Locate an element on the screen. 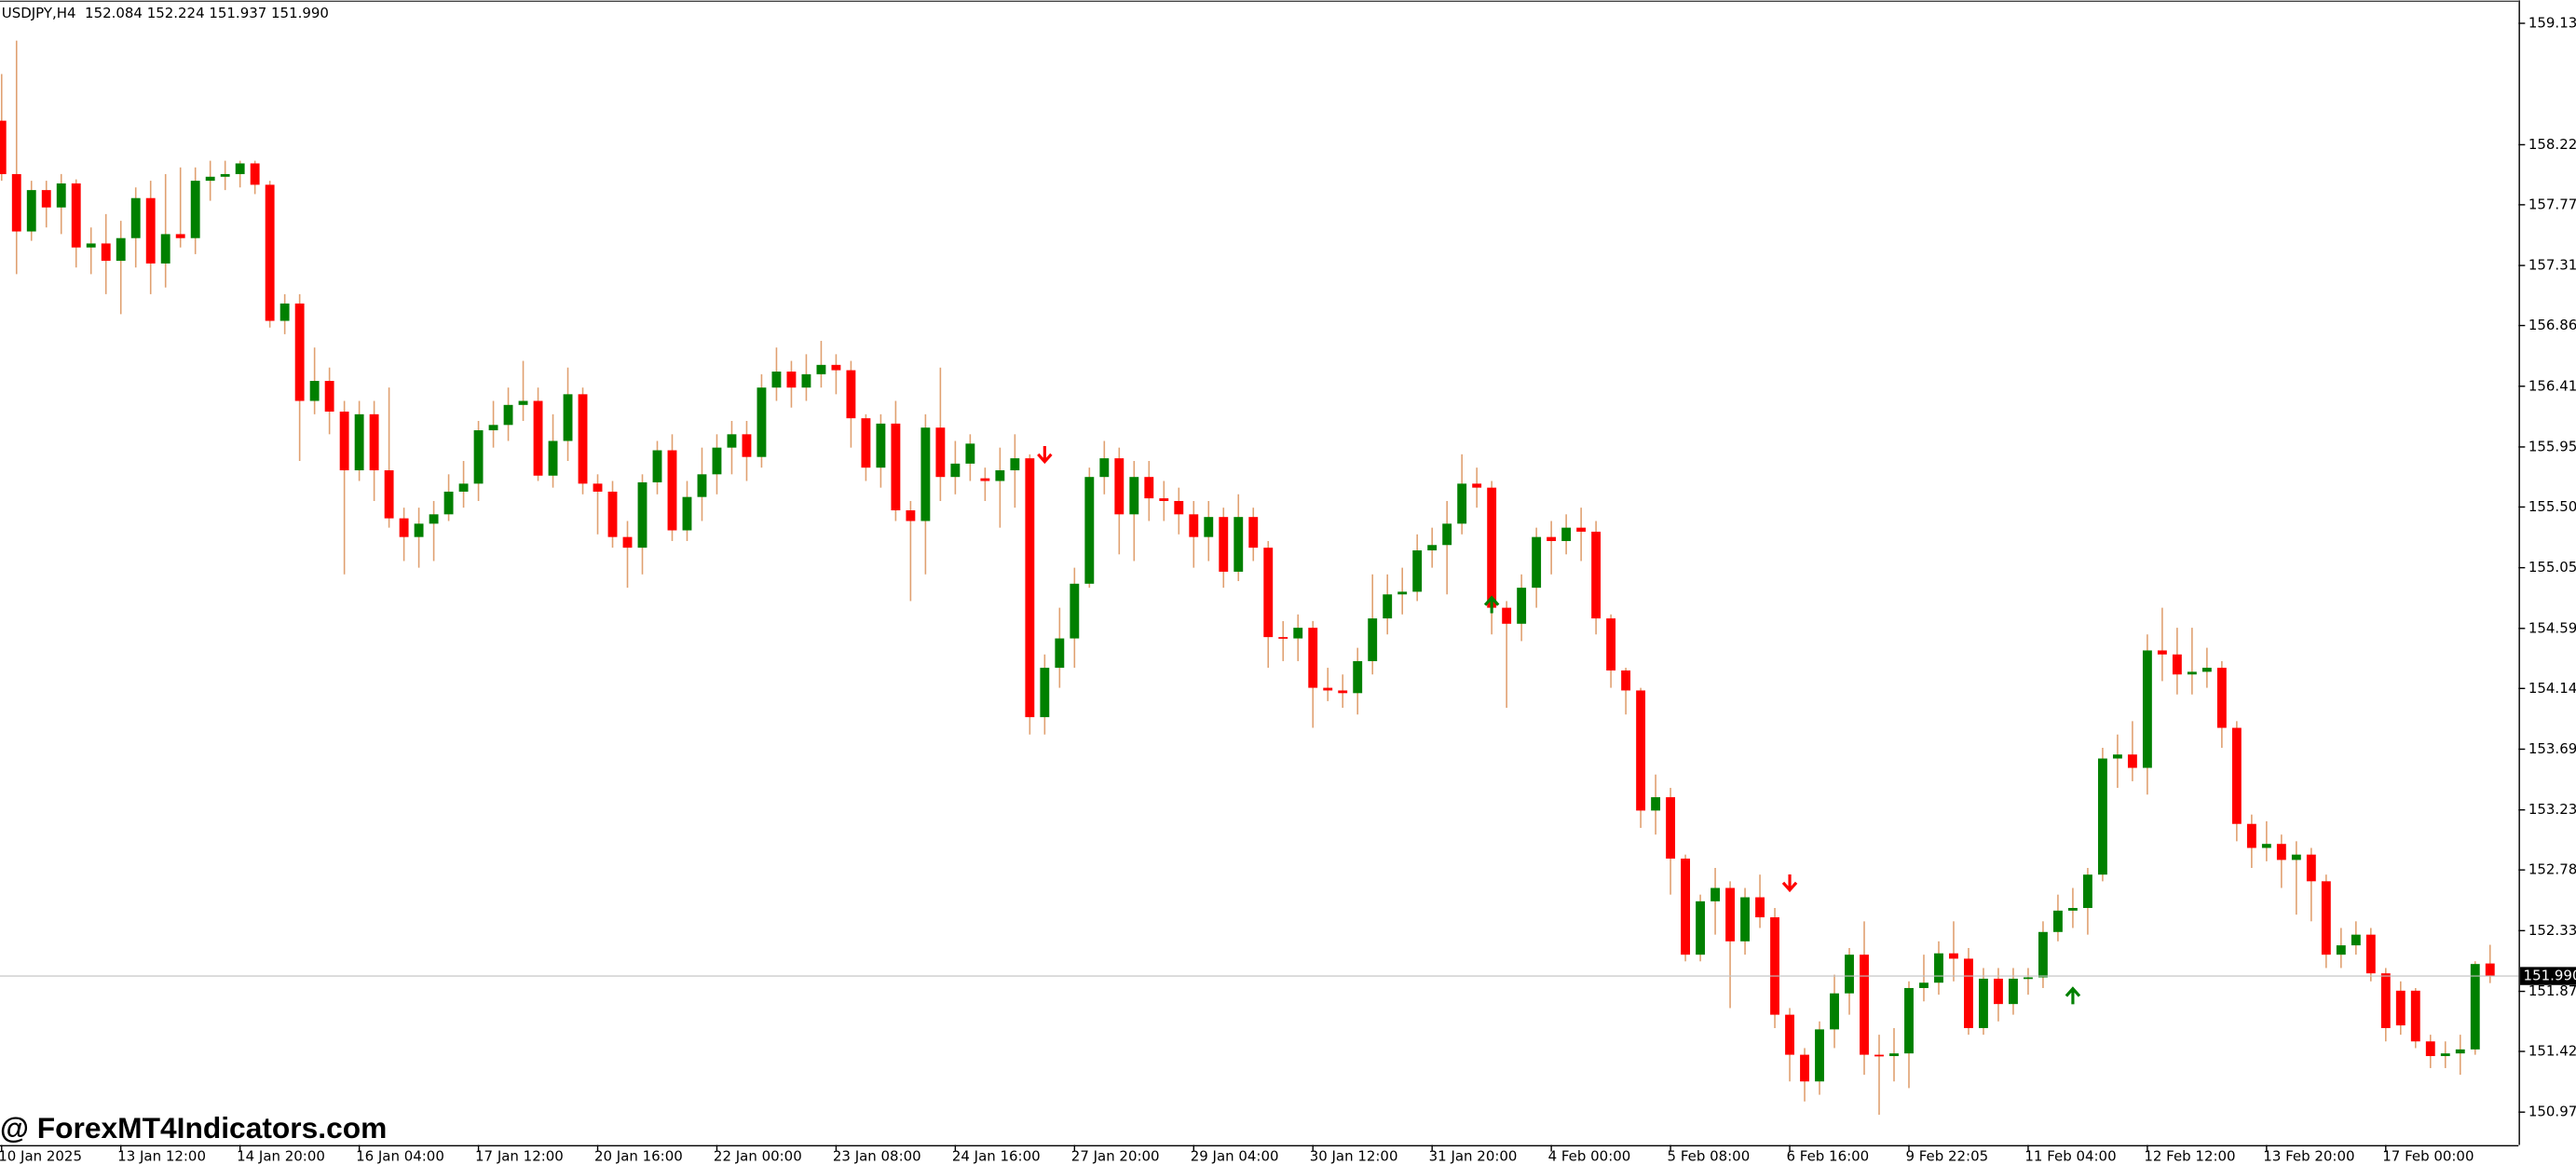 The height and width of the screenshot is (1165, 2576). x-tick-label: 14 Jan 20:00 is located at coordinates (281, 1155).